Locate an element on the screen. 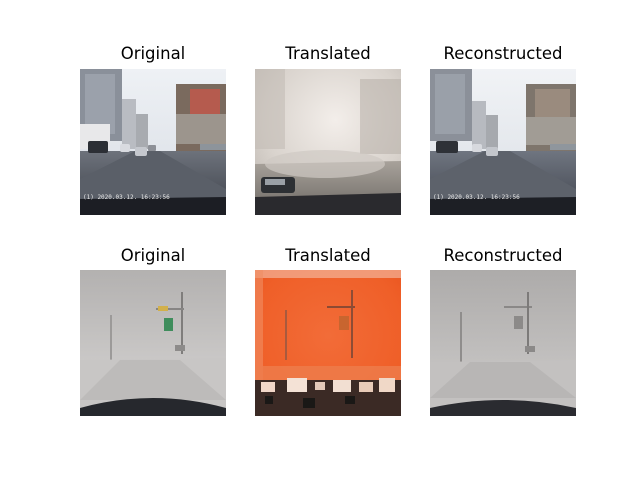 The width and height of the screenshot is (640, 480). row2-reconstructed-image is located at coordinates (503, 343).